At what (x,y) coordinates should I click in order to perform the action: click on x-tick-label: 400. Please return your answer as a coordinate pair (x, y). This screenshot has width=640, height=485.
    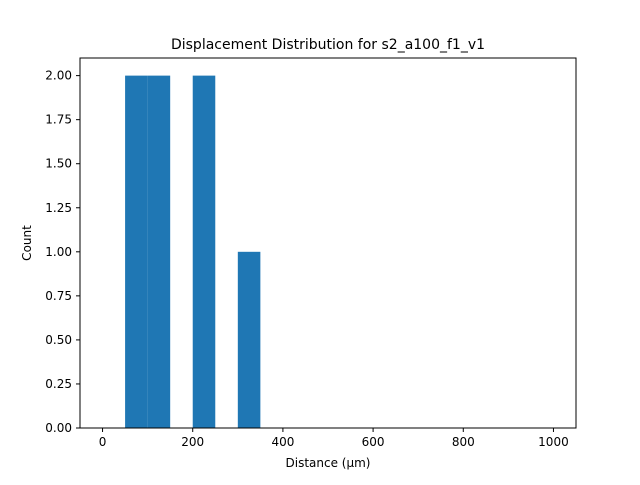
    Looking at the image, I should click on (282, 442).